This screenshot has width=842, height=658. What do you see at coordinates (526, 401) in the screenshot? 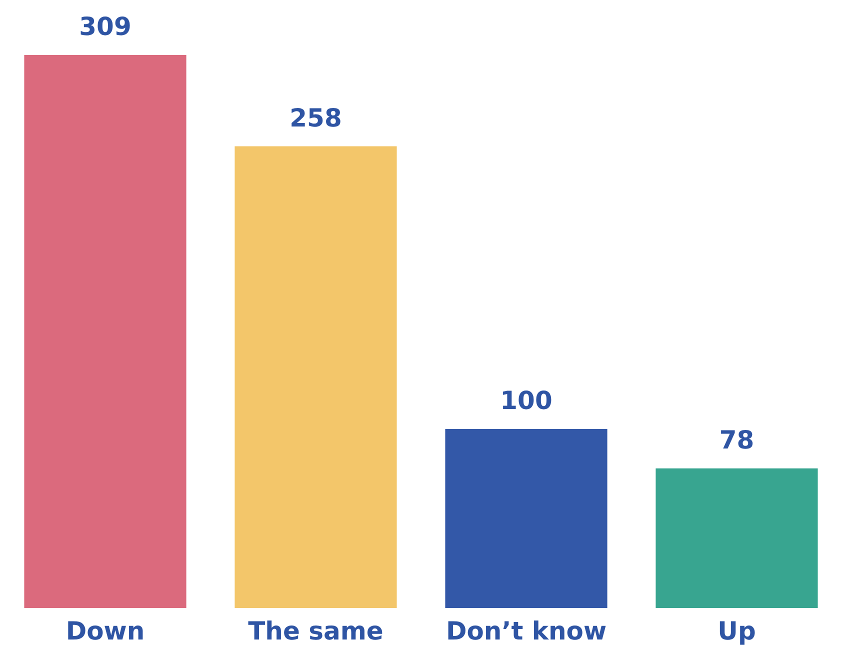
I see `data-label: 100` at bounding box center [526, 401].